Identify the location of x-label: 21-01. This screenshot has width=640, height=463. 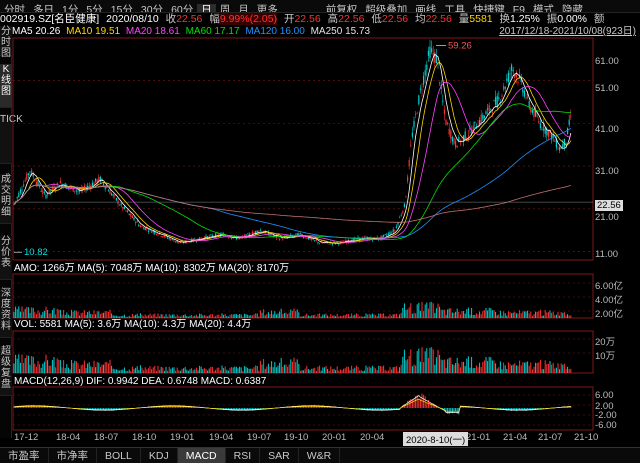
(478, 437).